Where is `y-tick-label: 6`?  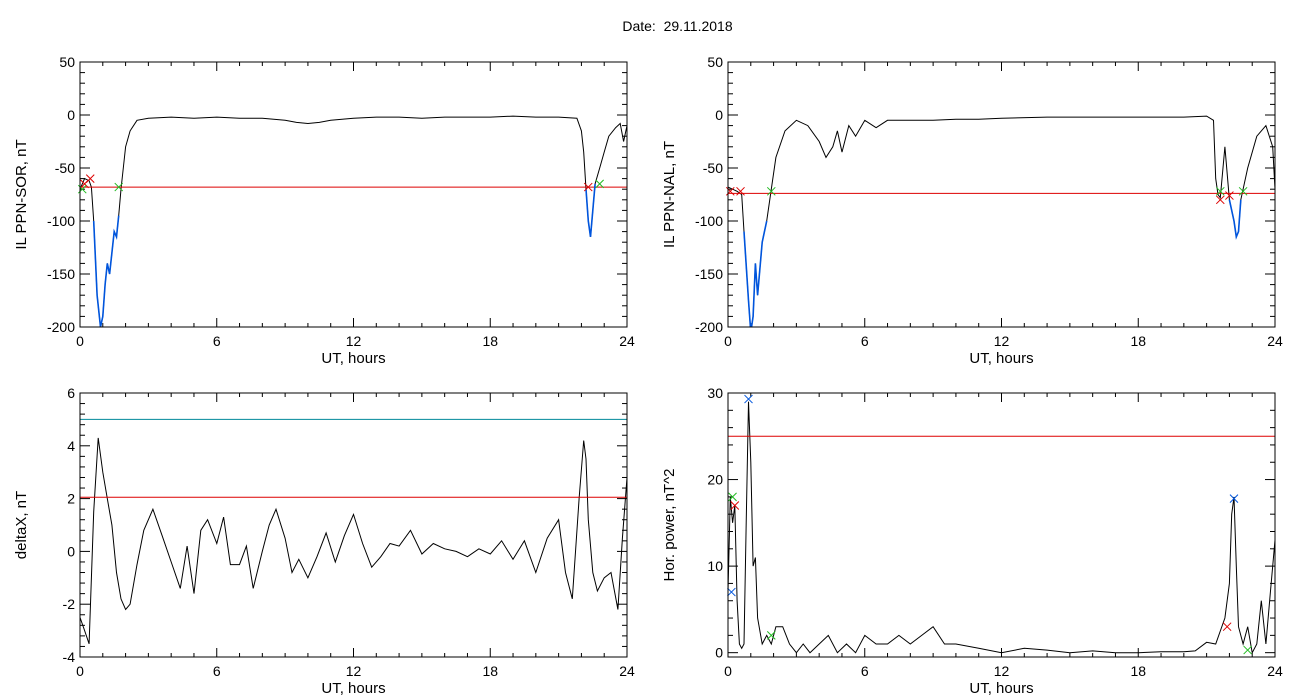
y-tick-label: 6 is located at coordinates (71, 393).